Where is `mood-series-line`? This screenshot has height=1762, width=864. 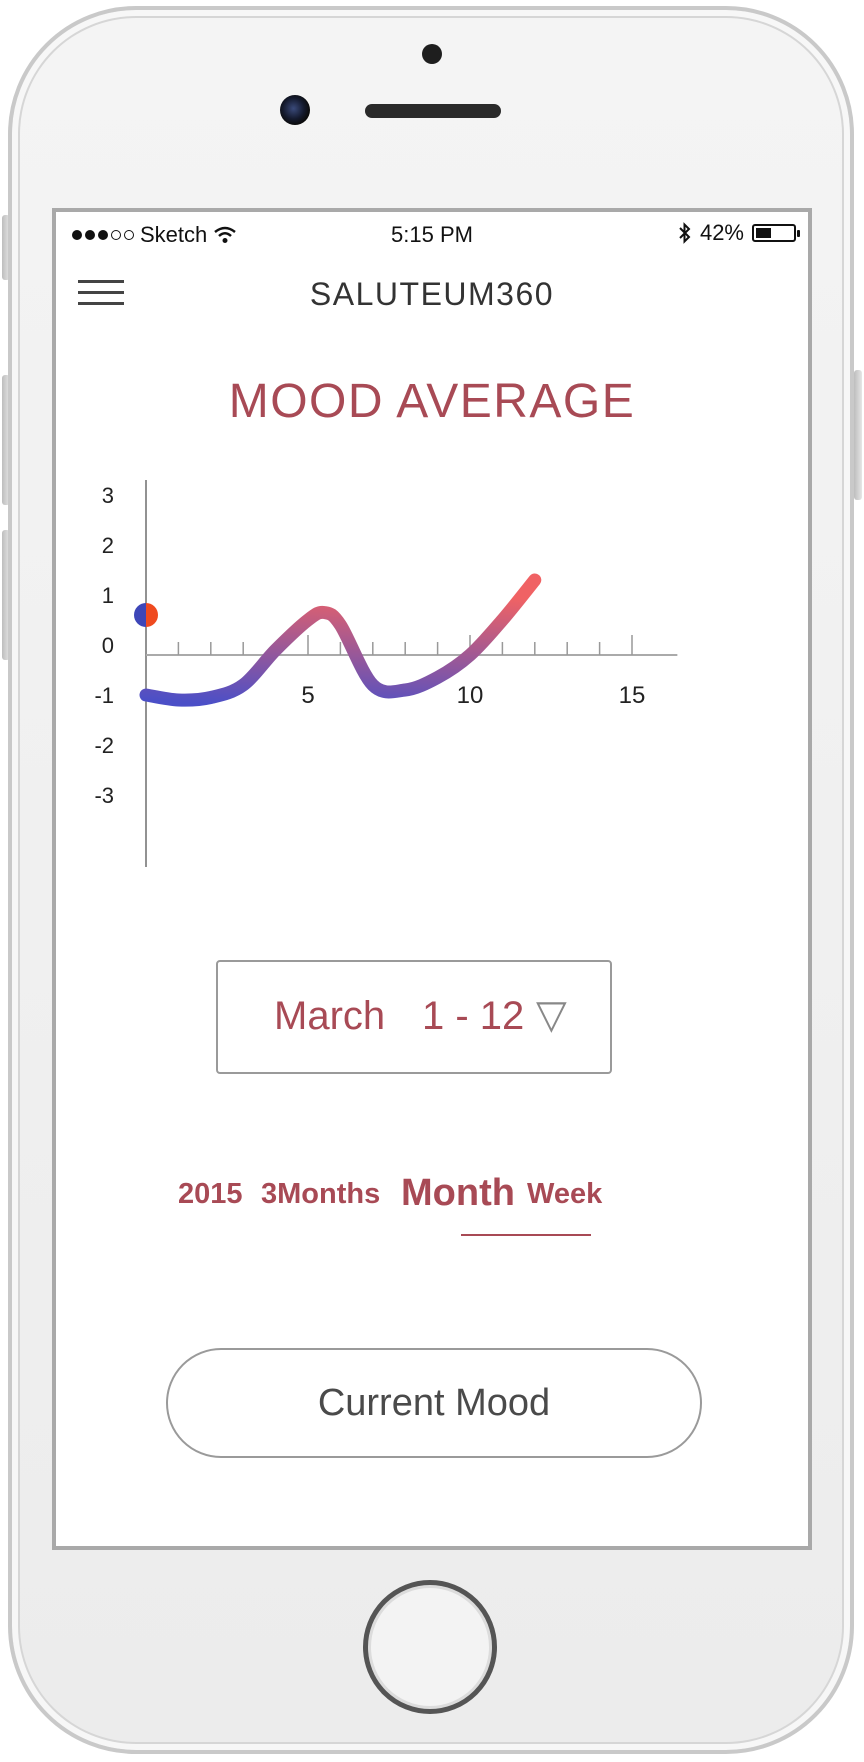
mood-series-line is located at coordinates (340, 640).